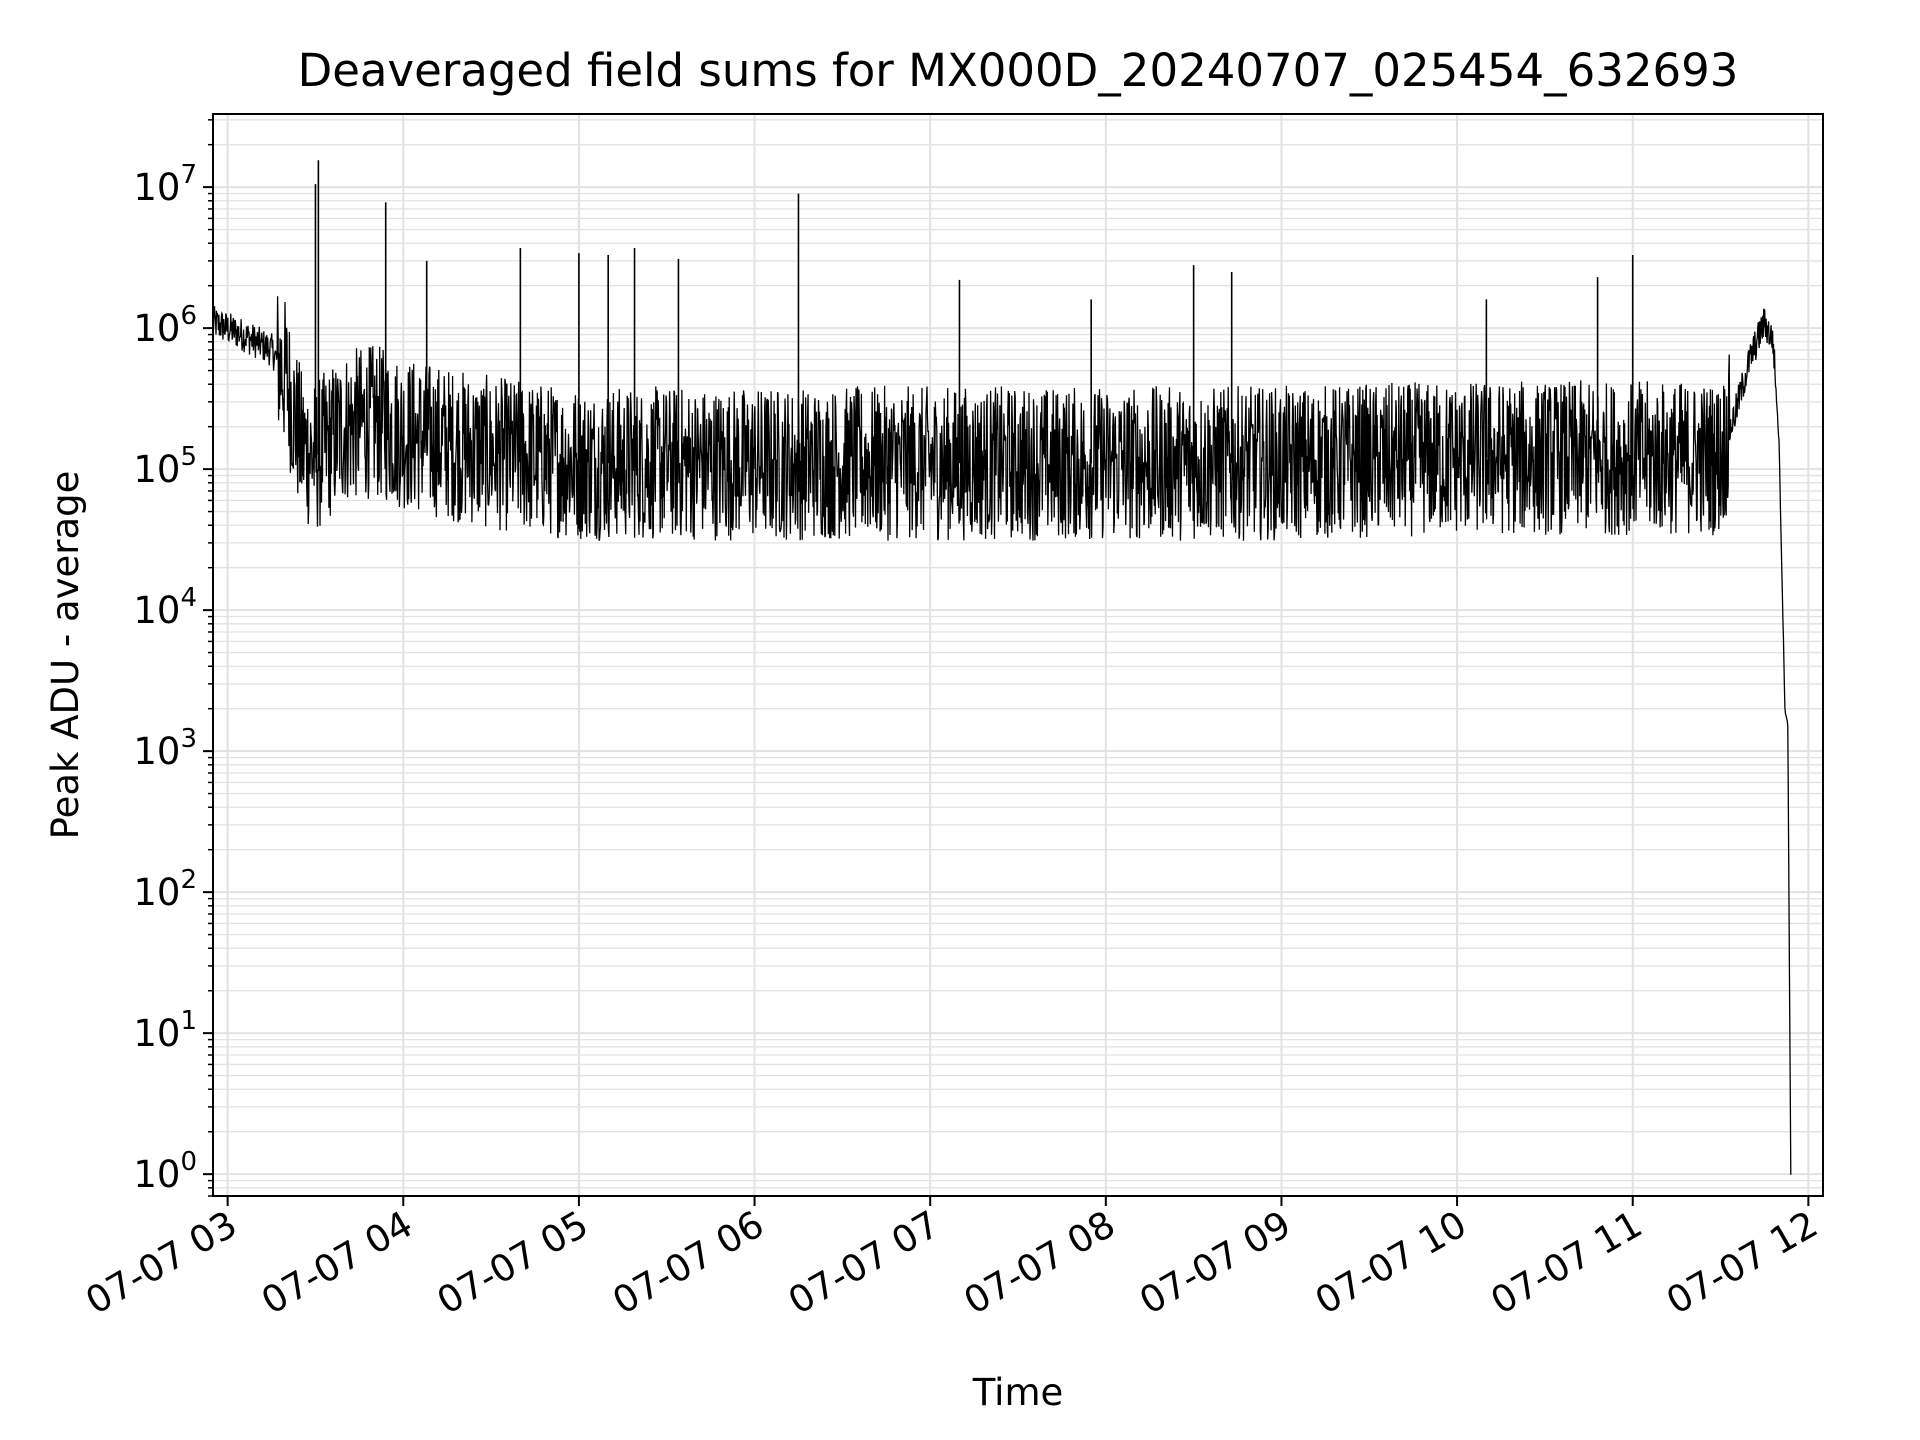  What do you see at coordinates (165, 748) in the screenshot?
I see `y-tick-label: 10³` at bounding box center [165, 748].